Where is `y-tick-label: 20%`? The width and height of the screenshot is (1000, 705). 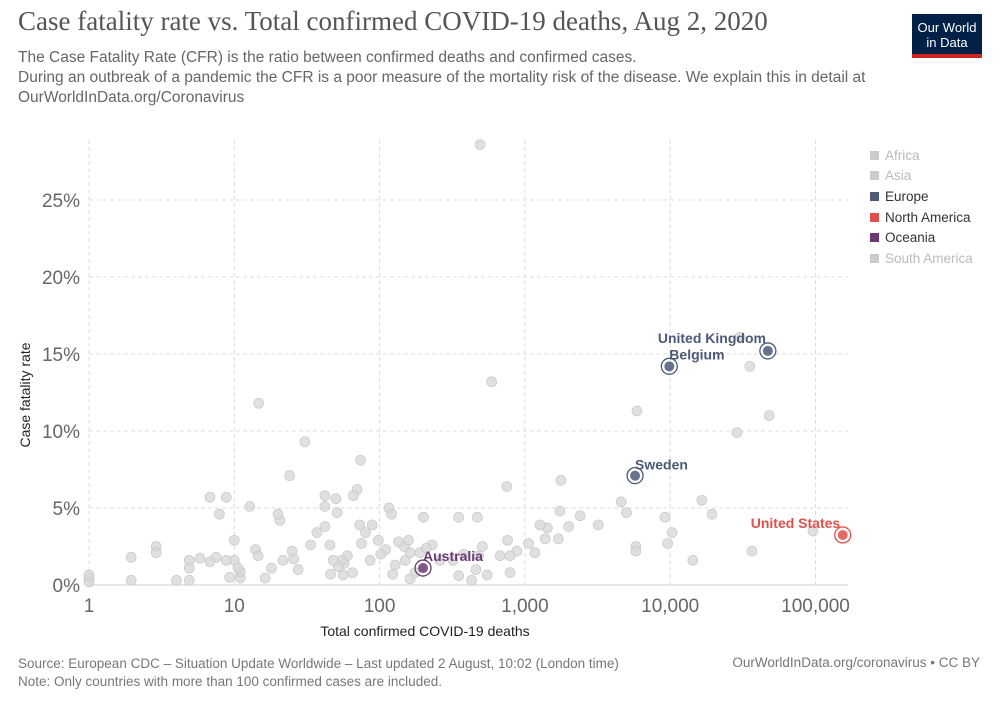
y-tick-label: 20% is located at coordinates (61, 278).